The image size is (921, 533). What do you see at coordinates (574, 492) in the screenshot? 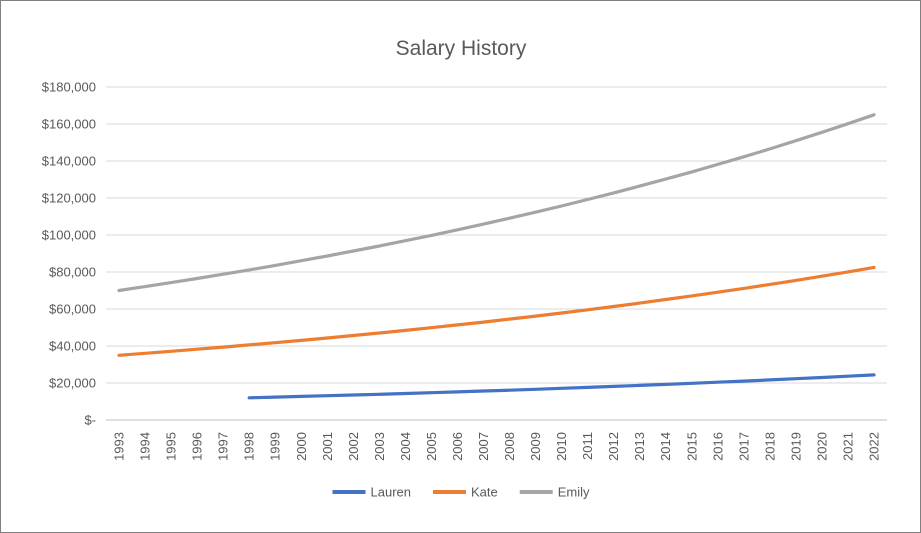
I see `legend-label-emily: Emily` at bounding box center [574, 492].